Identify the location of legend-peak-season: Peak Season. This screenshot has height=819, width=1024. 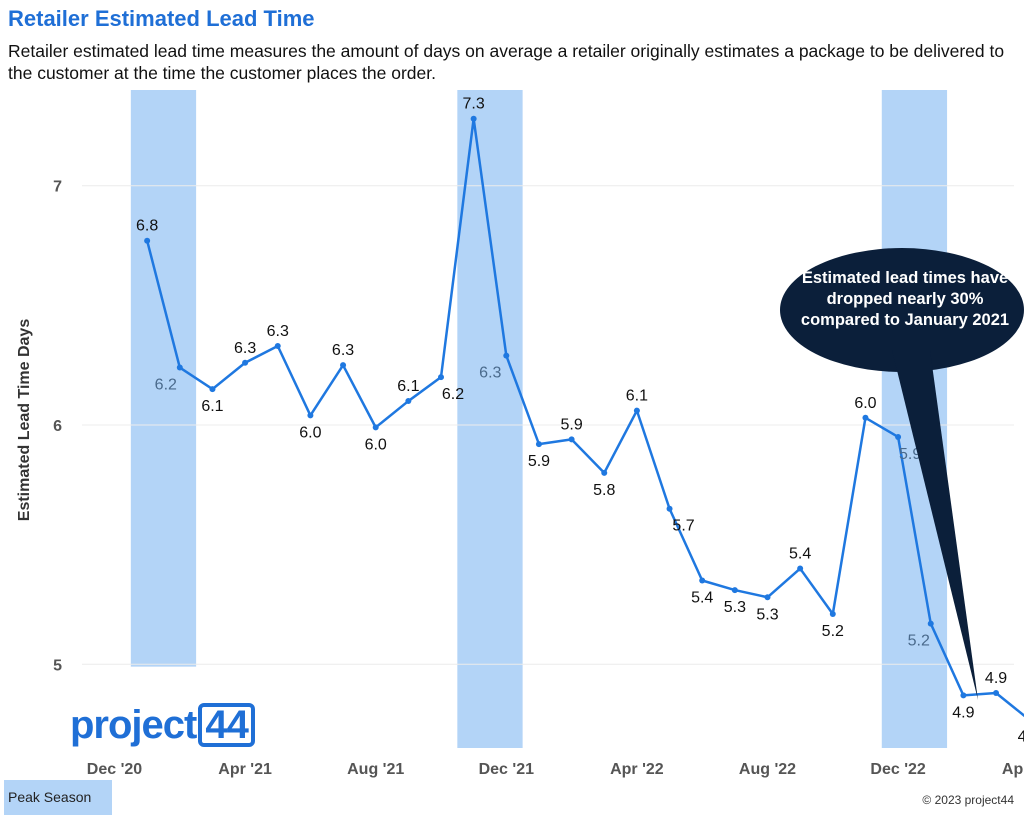
(58, 797).